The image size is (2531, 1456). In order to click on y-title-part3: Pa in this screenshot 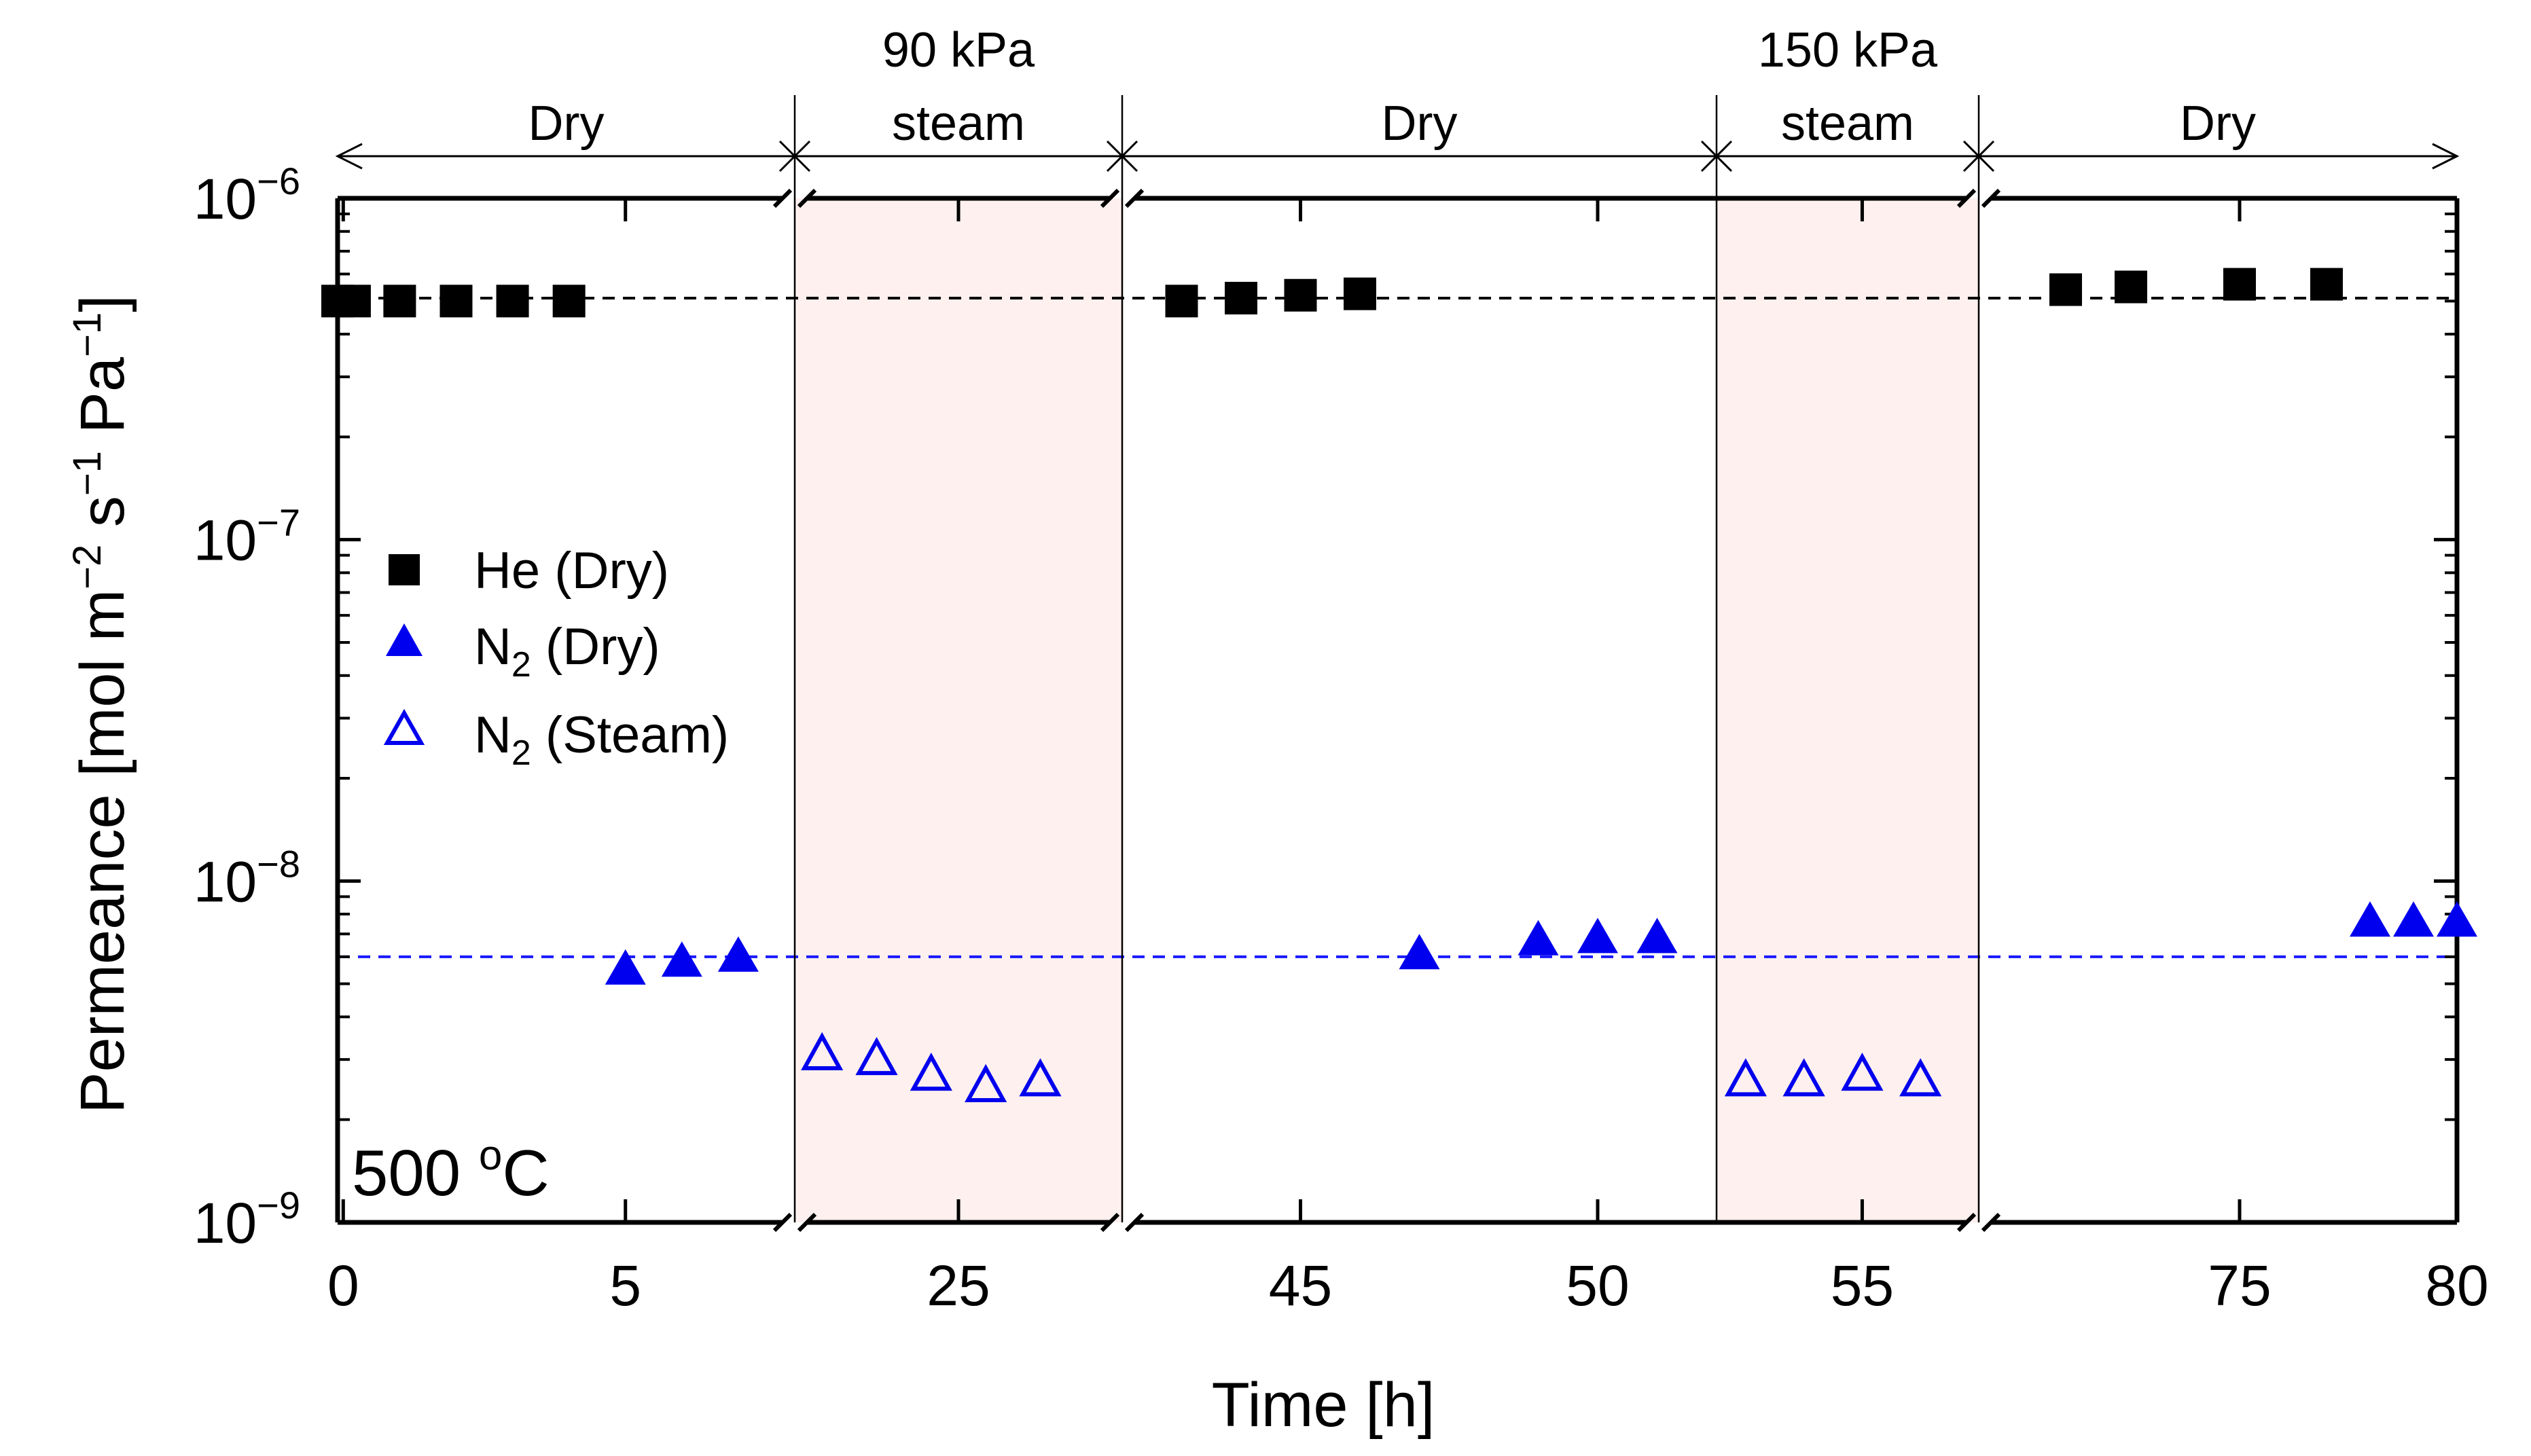, I will do `click(102, 404)`.